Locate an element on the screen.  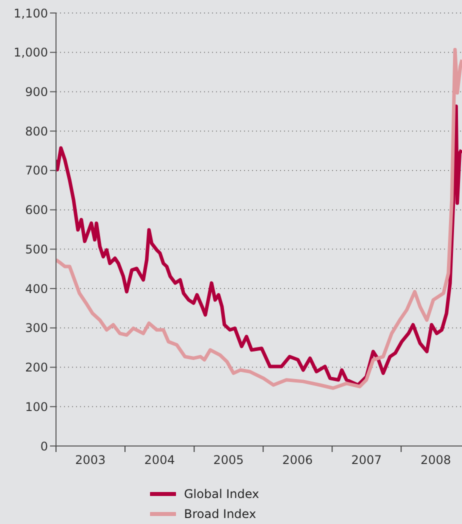
y-tick-label: 200 is located at coordinates (36, 367).